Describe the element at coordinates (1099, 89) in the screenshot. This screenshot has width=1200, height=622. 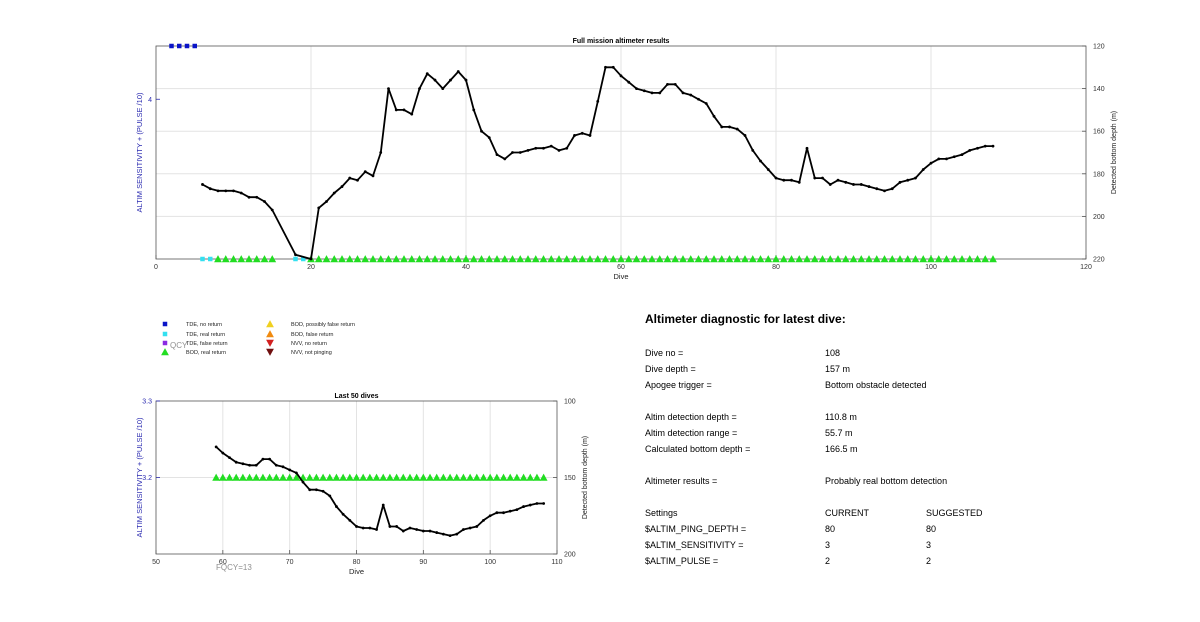
I see `right-y-tick-label: 140` at that location.